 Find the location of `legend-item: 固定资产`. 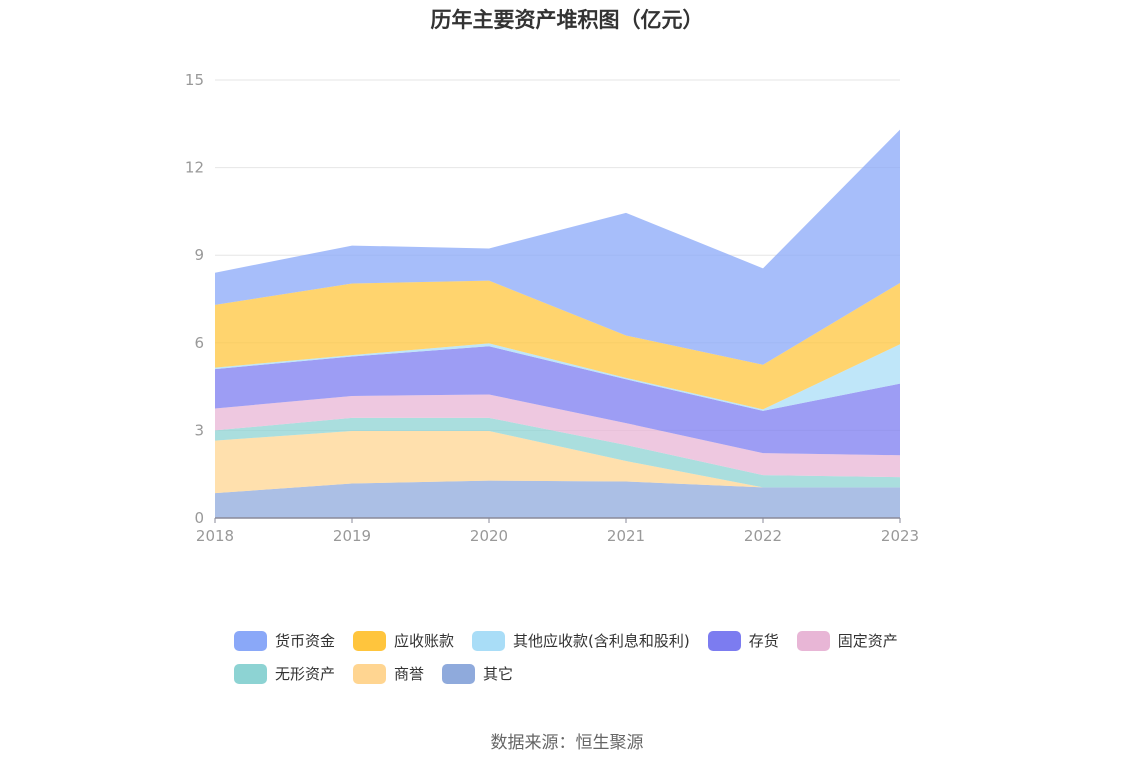

legend-item: 固定资产 is located at coordinates (847, 640).